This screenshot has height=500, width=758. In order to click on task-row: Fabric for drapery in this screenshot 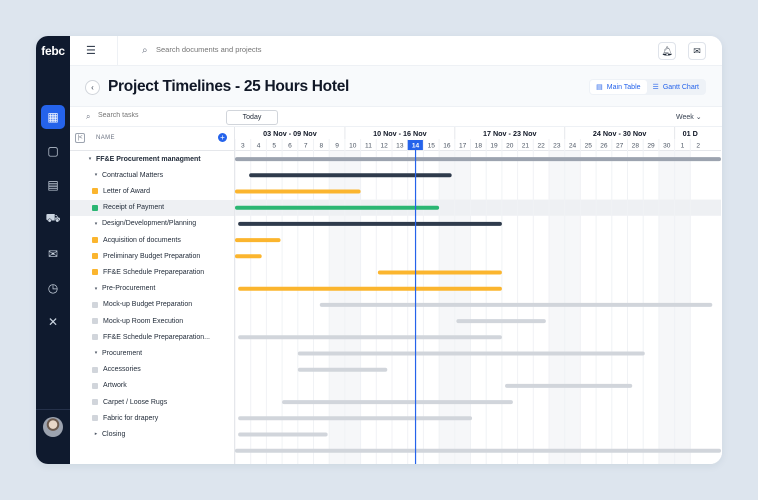, I will do `click(152, 418)`.